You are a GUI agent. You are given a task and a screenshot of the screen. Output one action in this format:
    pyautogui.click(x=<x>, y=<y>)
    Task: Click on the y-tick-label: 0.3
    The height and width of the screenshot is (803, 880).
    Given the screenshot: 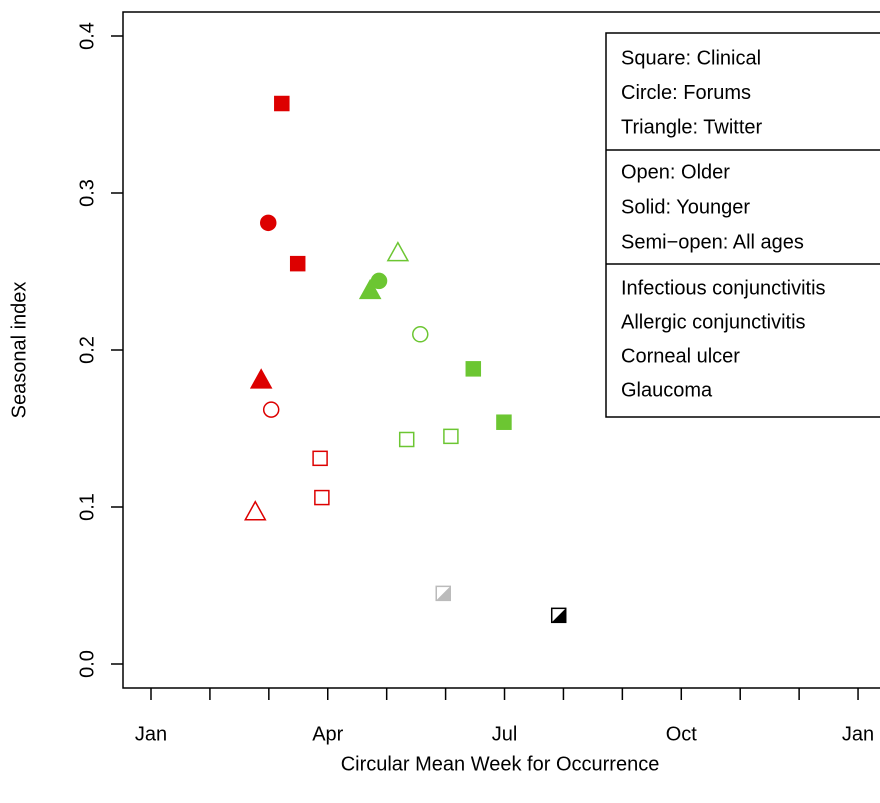 What is the action you would take?
    pyautogui.click(x=87, y=193)
    